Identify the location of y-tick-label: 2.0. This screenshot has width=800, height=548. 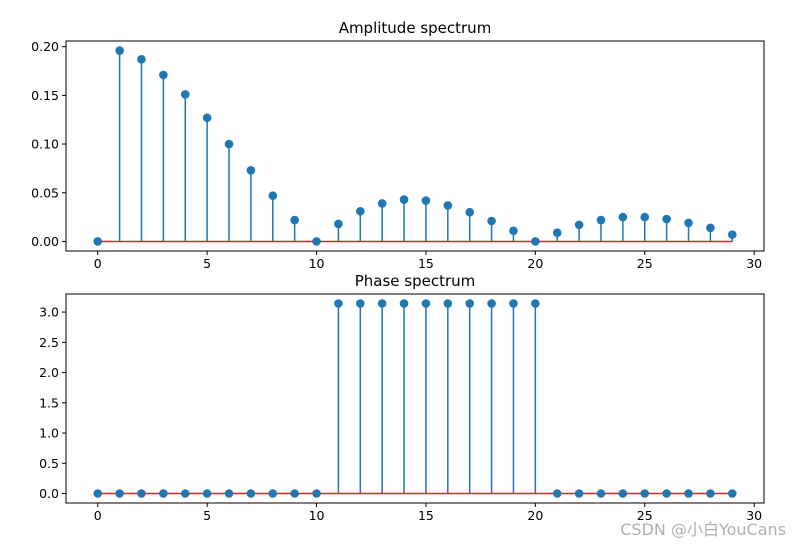
(49, 372).